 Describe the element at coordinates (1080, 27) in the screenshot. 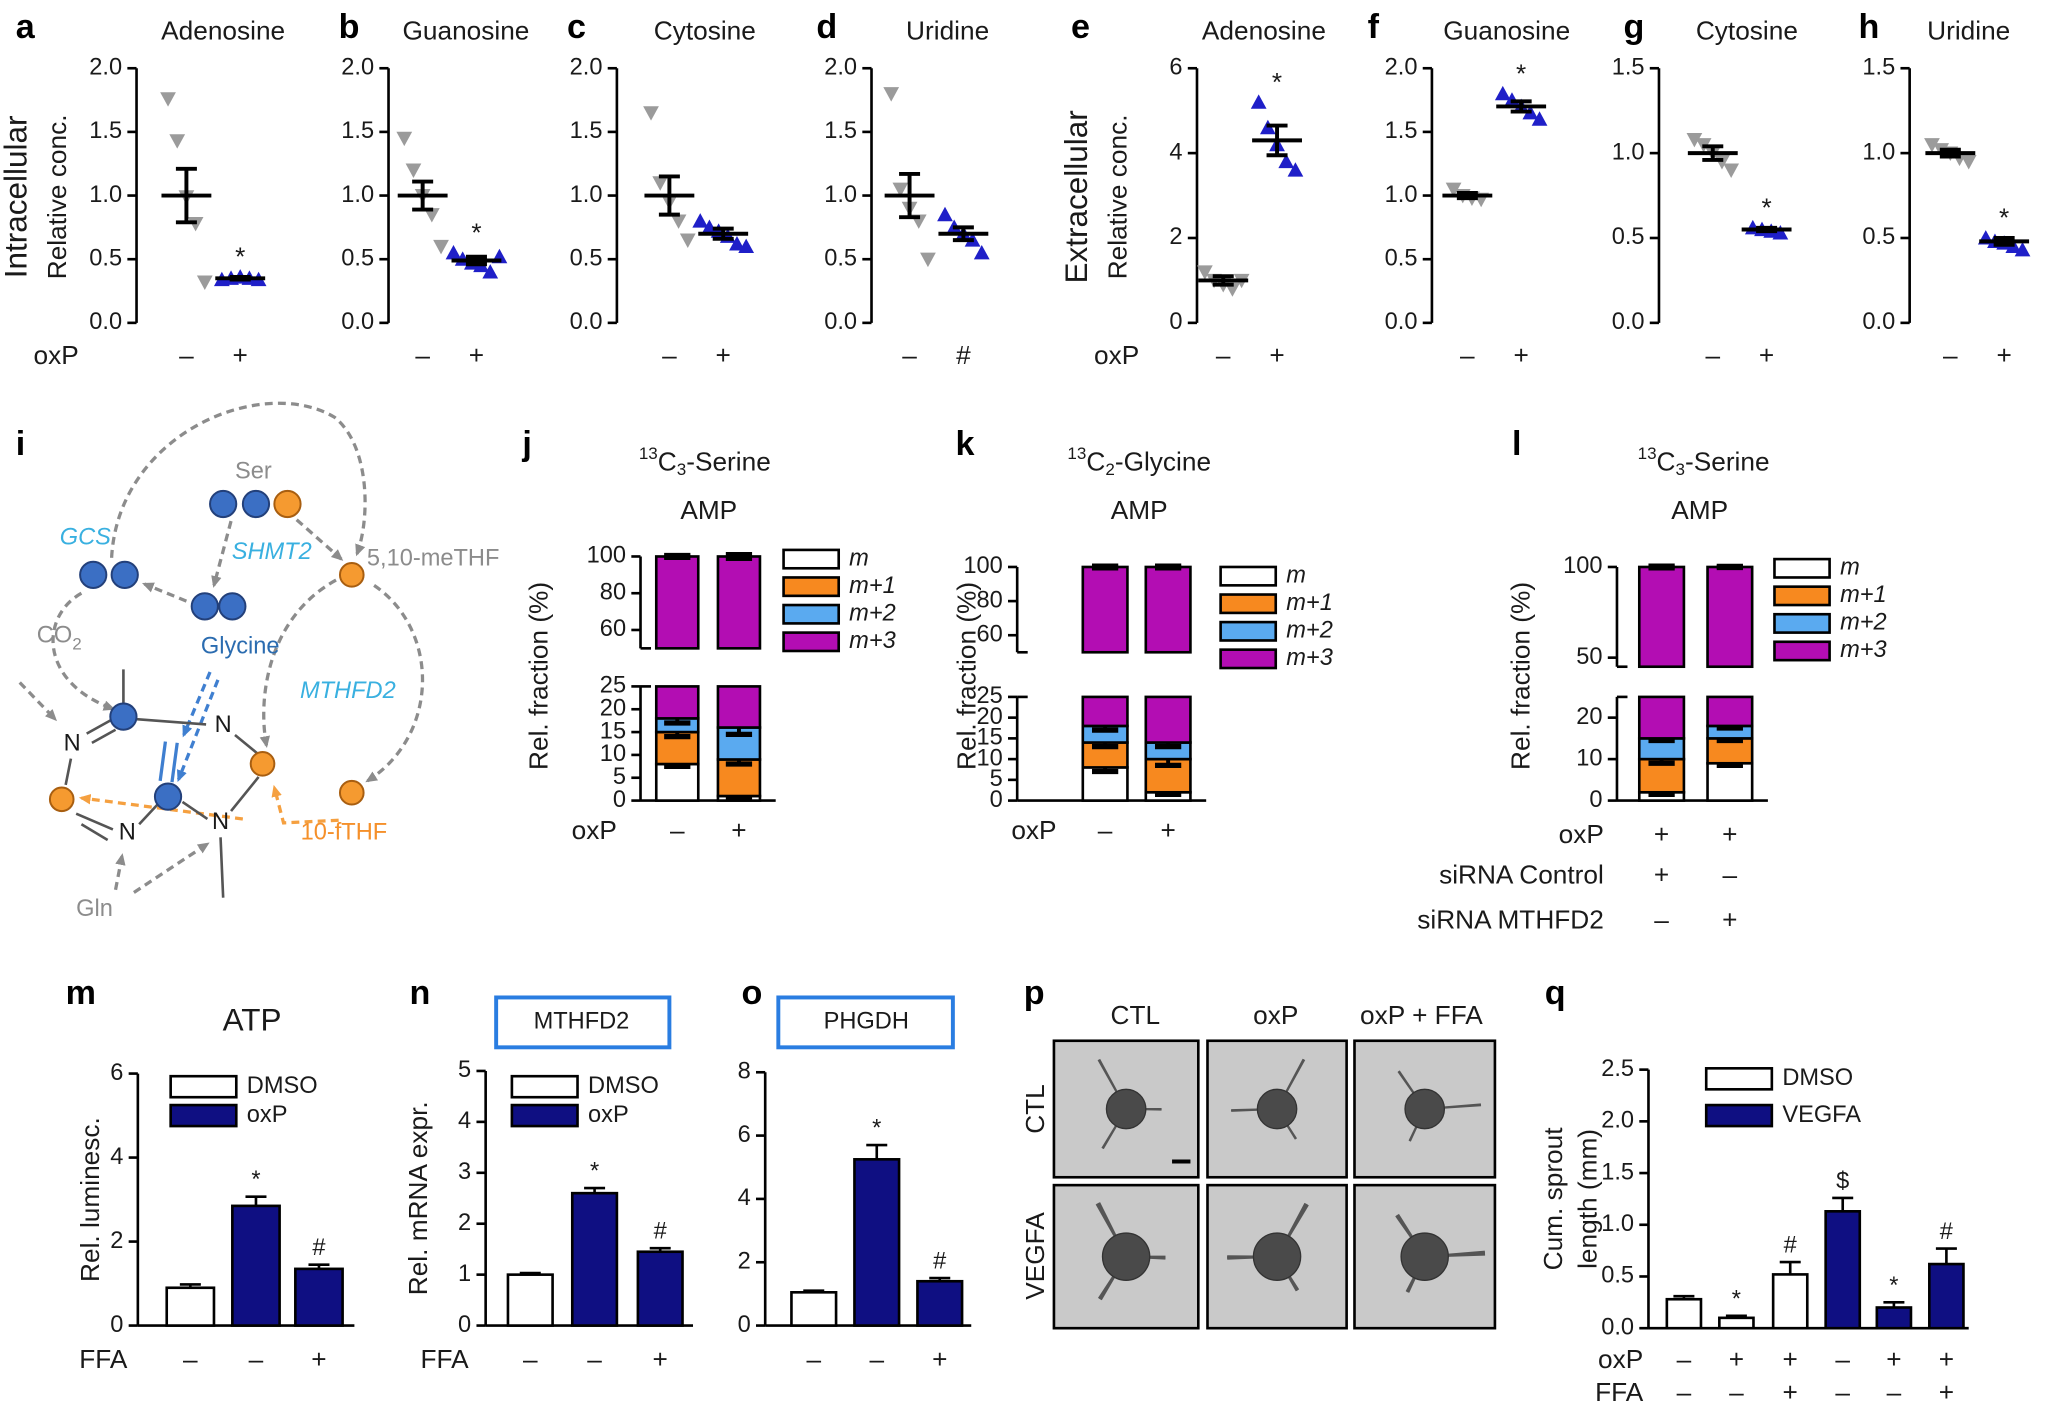

I see `panel-letter: e` at that location.